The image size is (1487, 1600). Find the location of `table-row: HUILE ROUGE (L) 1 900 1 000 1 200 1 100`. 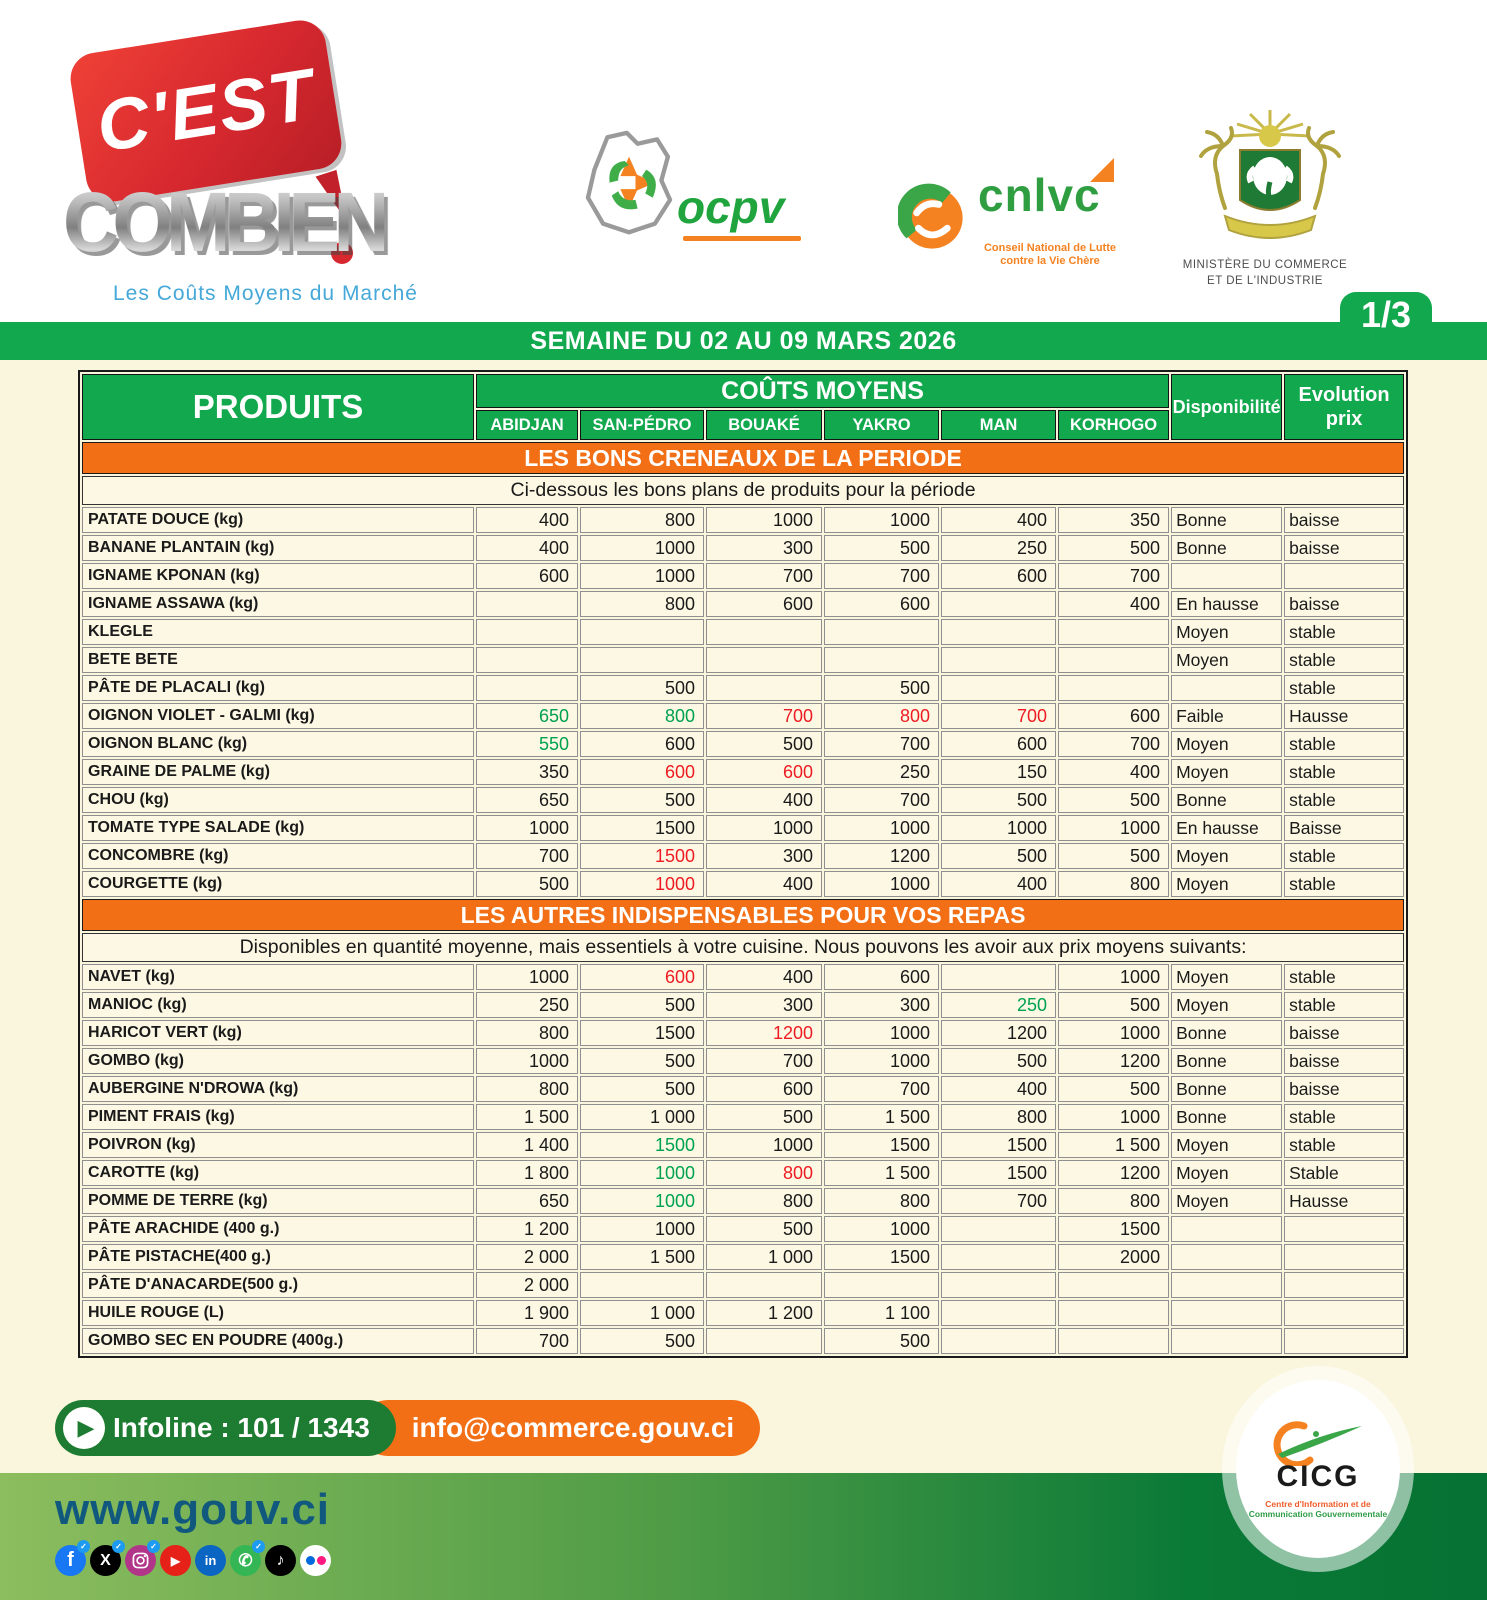

table-row: HUILE ROUGE (L) 1 900 1 000 1 200 1 100 is located at coordinates (743, 1313).